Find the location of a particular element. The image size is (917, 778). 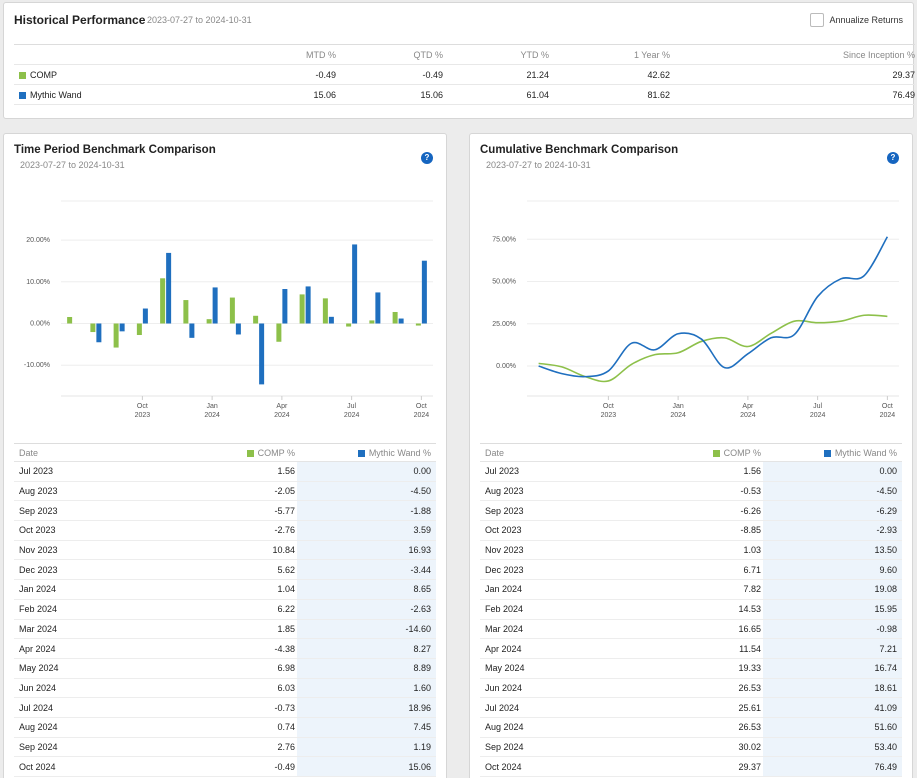

row-date: Nov 2023 is located at coordinates (555, 550).